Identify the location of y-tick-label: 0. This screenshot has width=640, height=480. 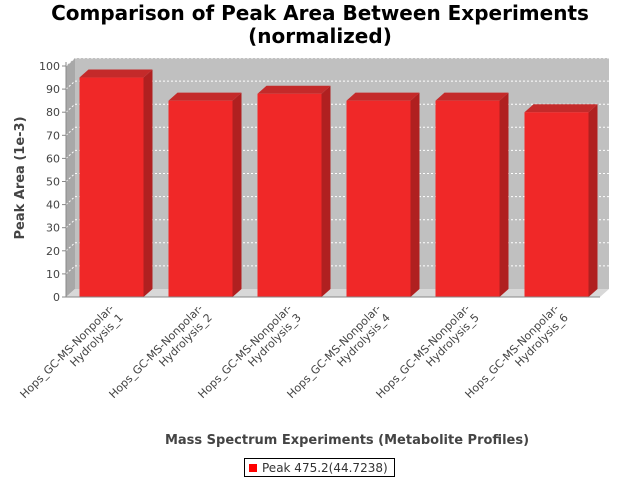
(56, 297).